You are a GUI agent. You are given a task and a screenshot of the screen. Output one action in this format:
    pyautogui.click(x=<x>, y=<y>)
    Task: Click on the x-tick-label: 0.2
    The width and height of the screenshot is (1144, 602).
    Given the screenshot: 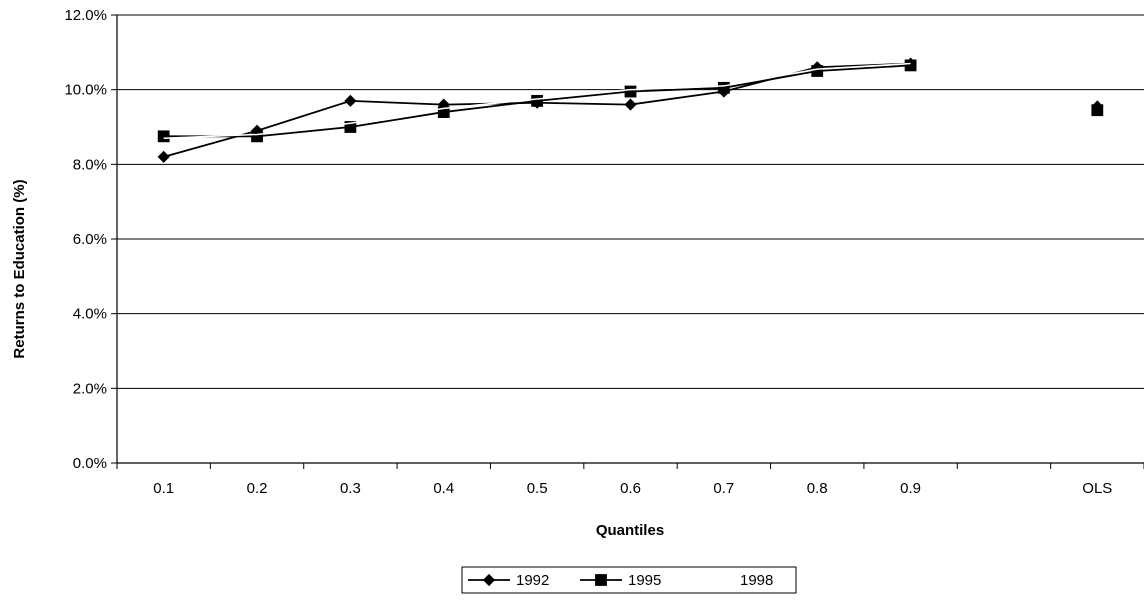 What is the action you would take?
    pyautogui.click(x=257, y=488)
    